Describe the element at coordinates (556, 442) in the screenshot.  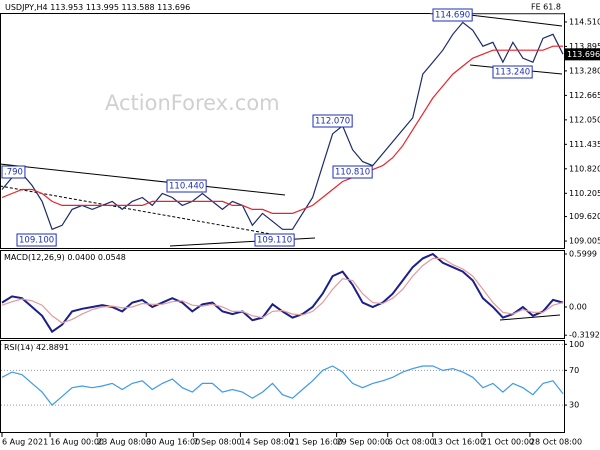
I see `x-tick-label: 28 Oct 08:00` at that location.